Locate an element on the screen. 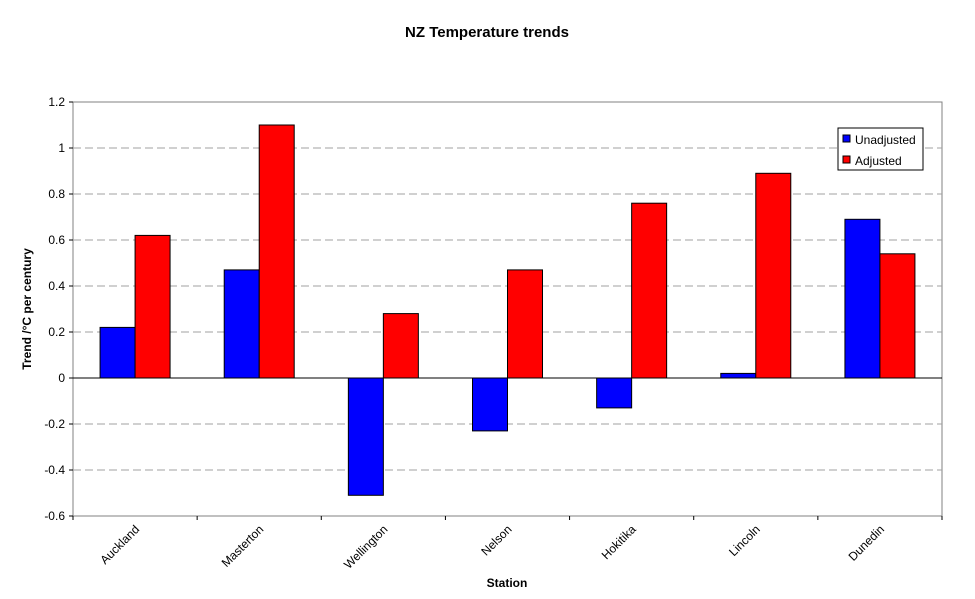  x-axis-label: Station is located at coordinates (507, 583).